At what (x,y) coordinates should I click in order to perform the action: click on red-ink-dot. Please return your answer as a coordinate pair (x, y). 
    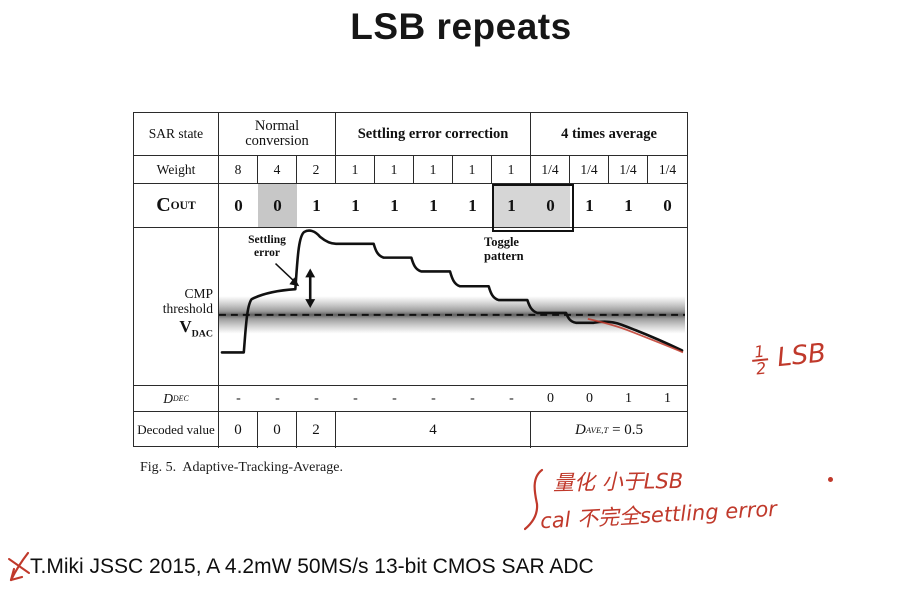
    Looking at the image, I should click on (830, 479).